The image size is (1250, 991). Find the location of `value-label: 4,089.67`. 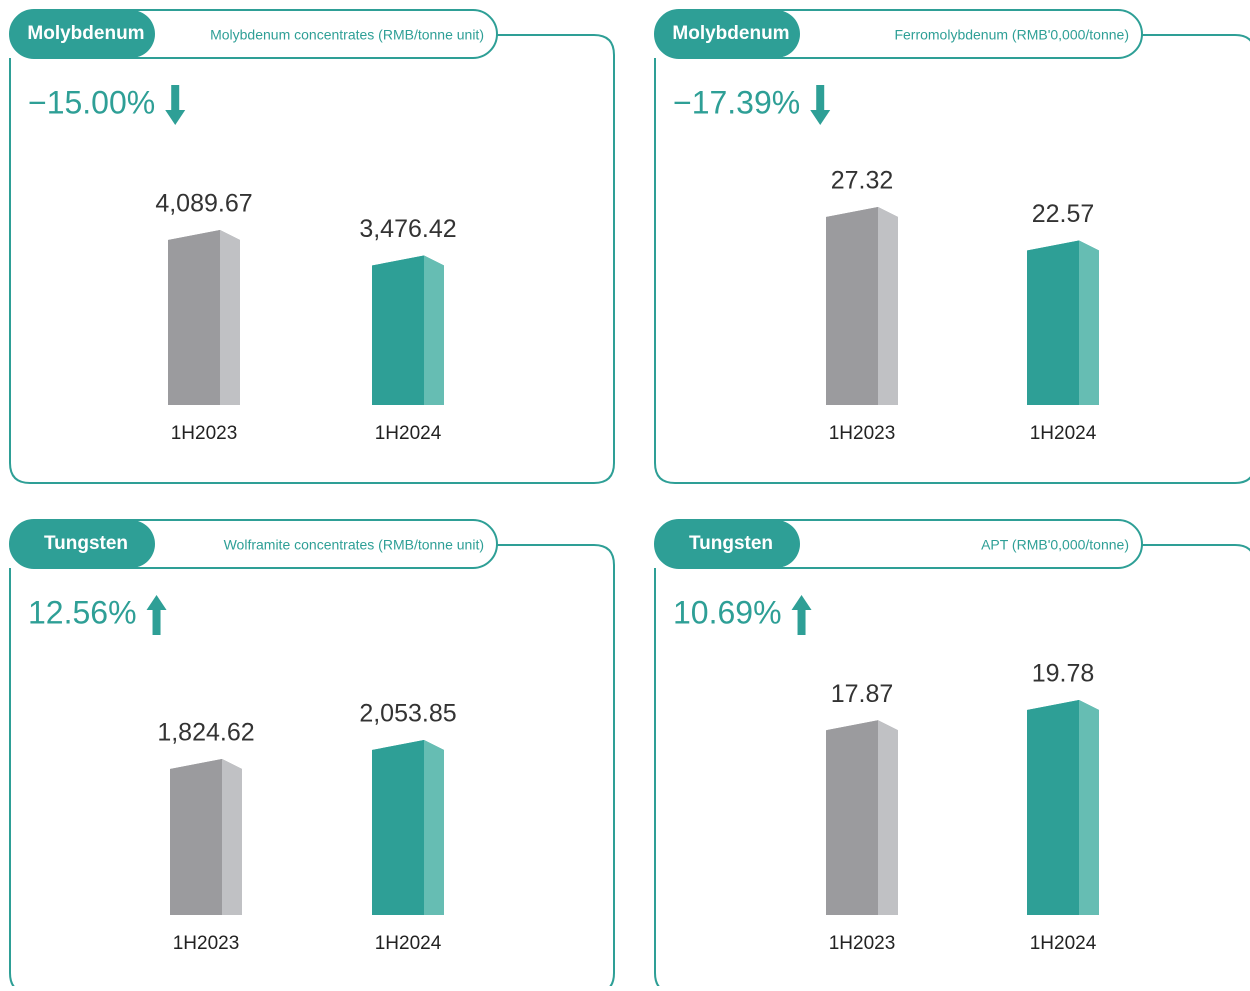

value-label: 4,089.67 is located at coordinates (203, 204).